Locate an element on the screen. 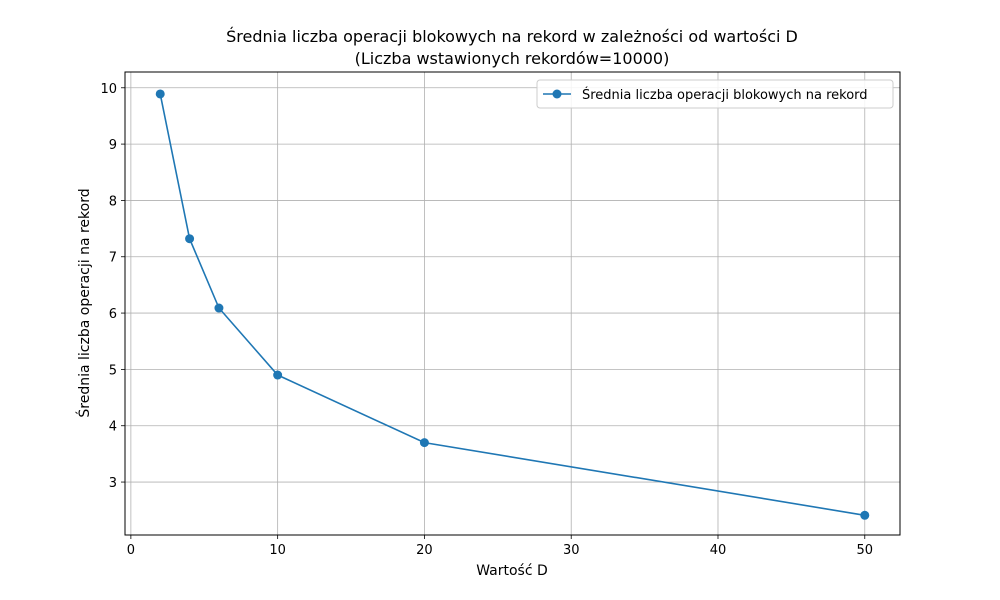 The width and height of the screenshot is (1000, 600). y-tick-label: 7 is located at coordinates (113, 258).